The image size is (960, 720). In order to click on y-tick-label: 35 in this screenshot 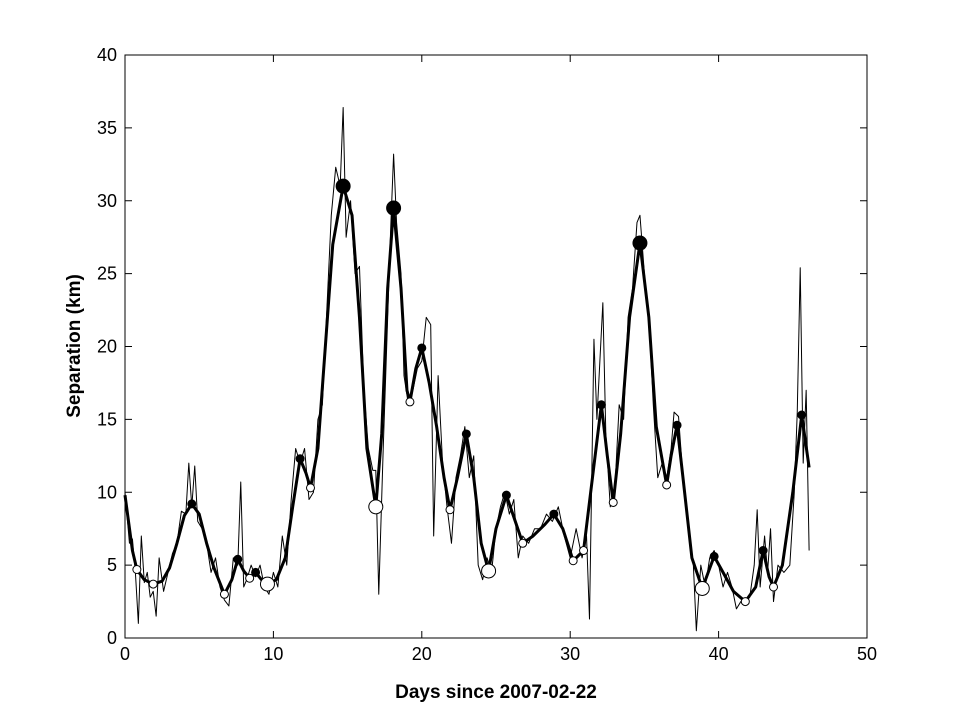, I will do `click(107, 128)`.